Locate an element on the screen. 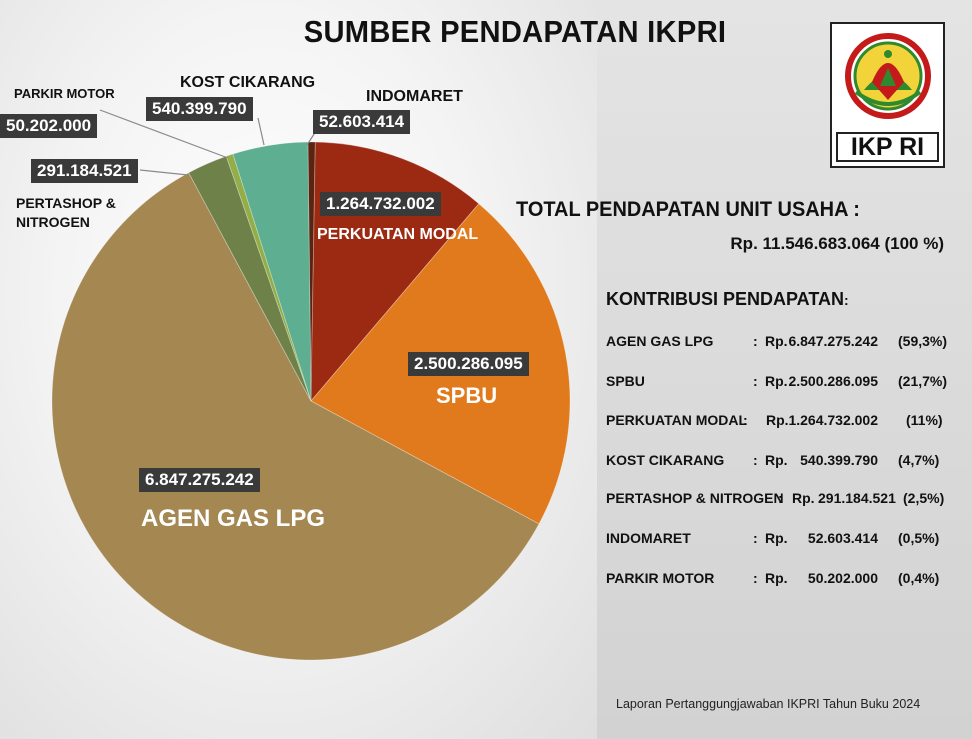 Image resolution: width=972 pixels, height=739 pixels. label-perkuatan-modal: PERKUATAN MODAL is located at coordinates (398, 234).